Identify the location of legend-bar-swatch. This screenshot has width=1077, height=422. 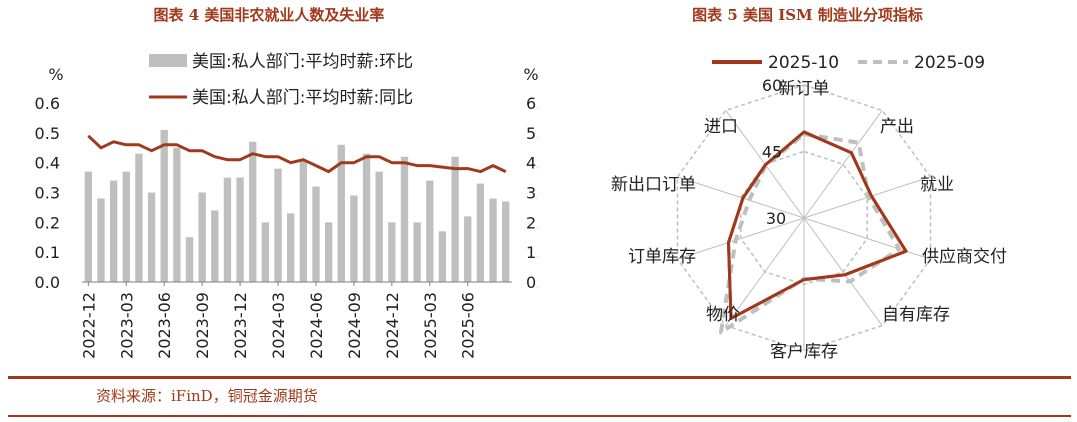
(168, 60).